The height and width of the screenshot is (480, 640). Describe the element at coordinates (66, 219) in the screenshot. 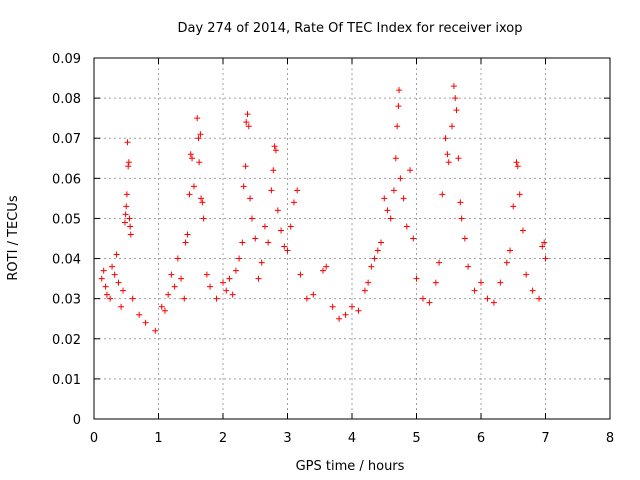

I see `y-tick-label: 0.05` at that location.